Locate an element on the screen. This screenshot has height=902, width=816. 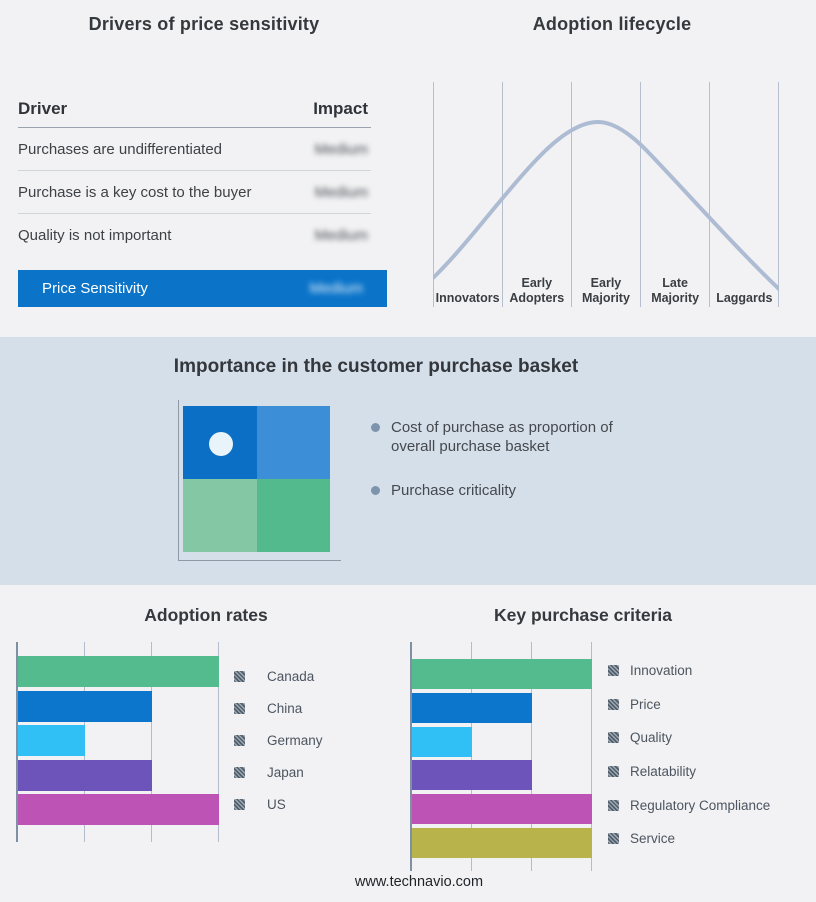
legend-item: US is located at coordinates (278, 804).